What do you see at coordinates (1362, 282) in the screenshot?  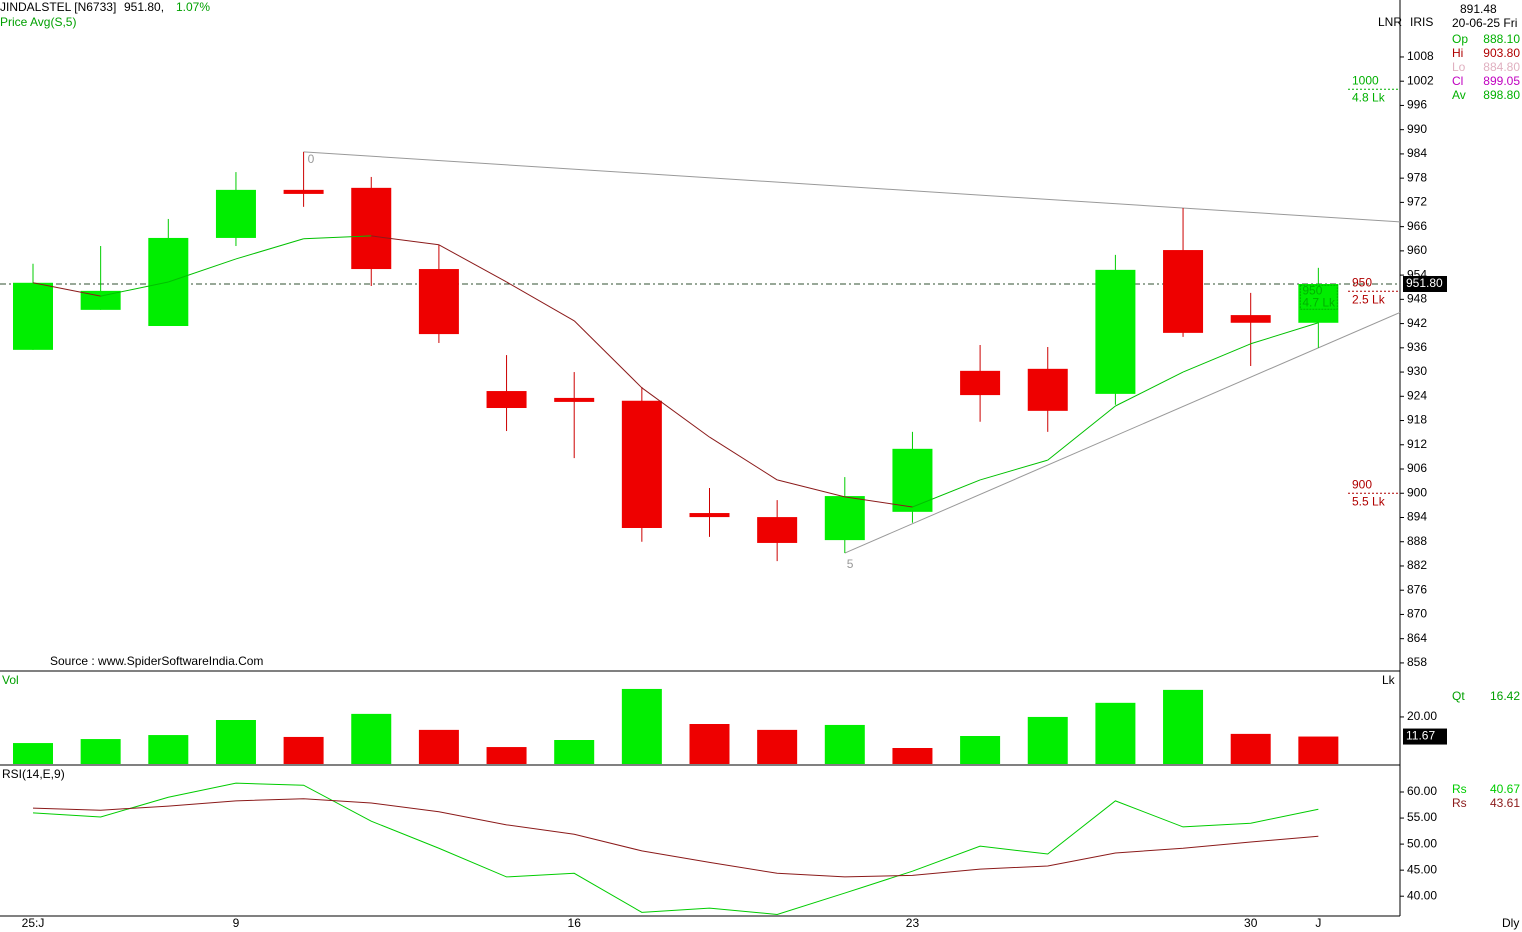 I see `level-value: 950` at bounding box center [1362, 282].